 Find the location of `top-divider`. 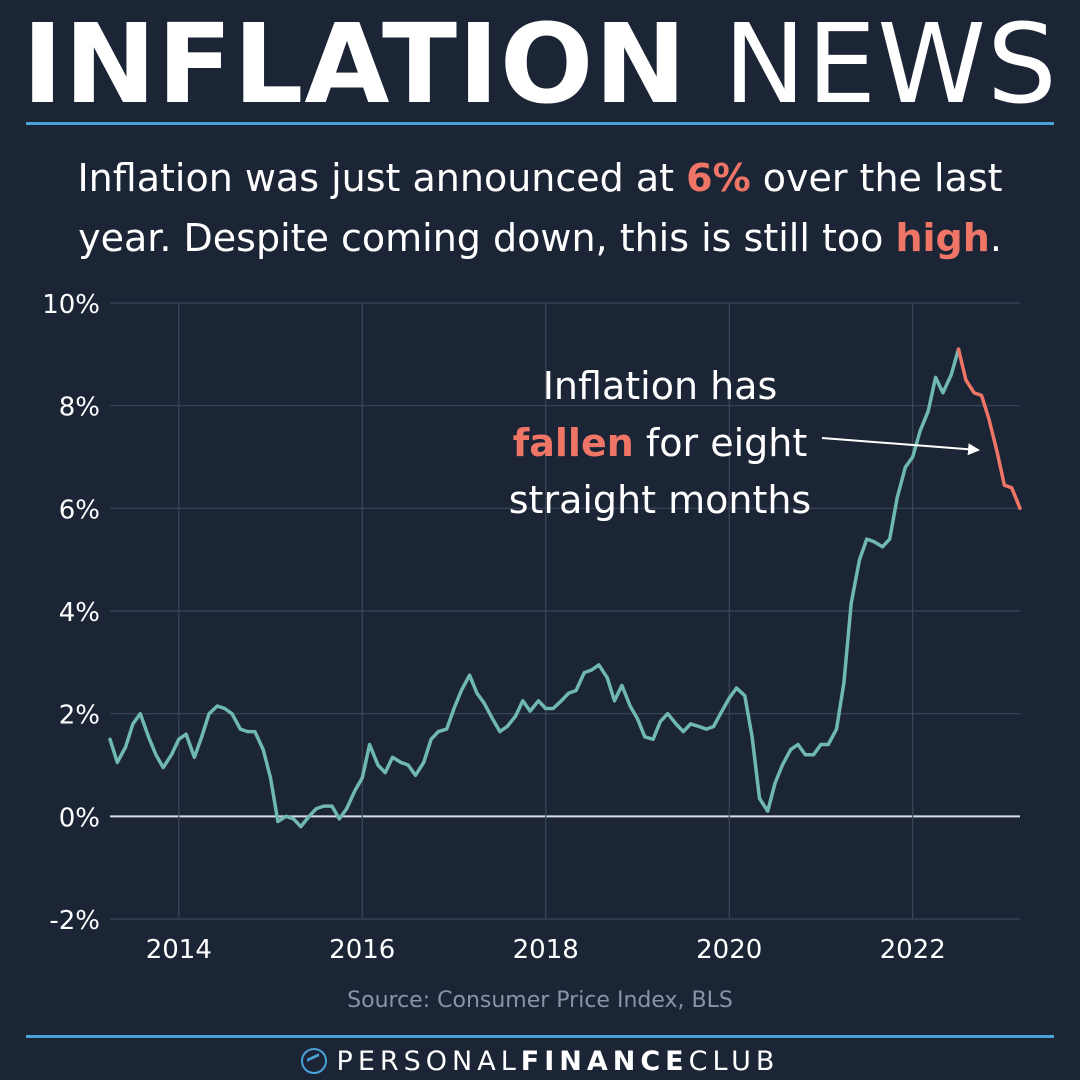

top-divider is located at coordinates (540, 123).